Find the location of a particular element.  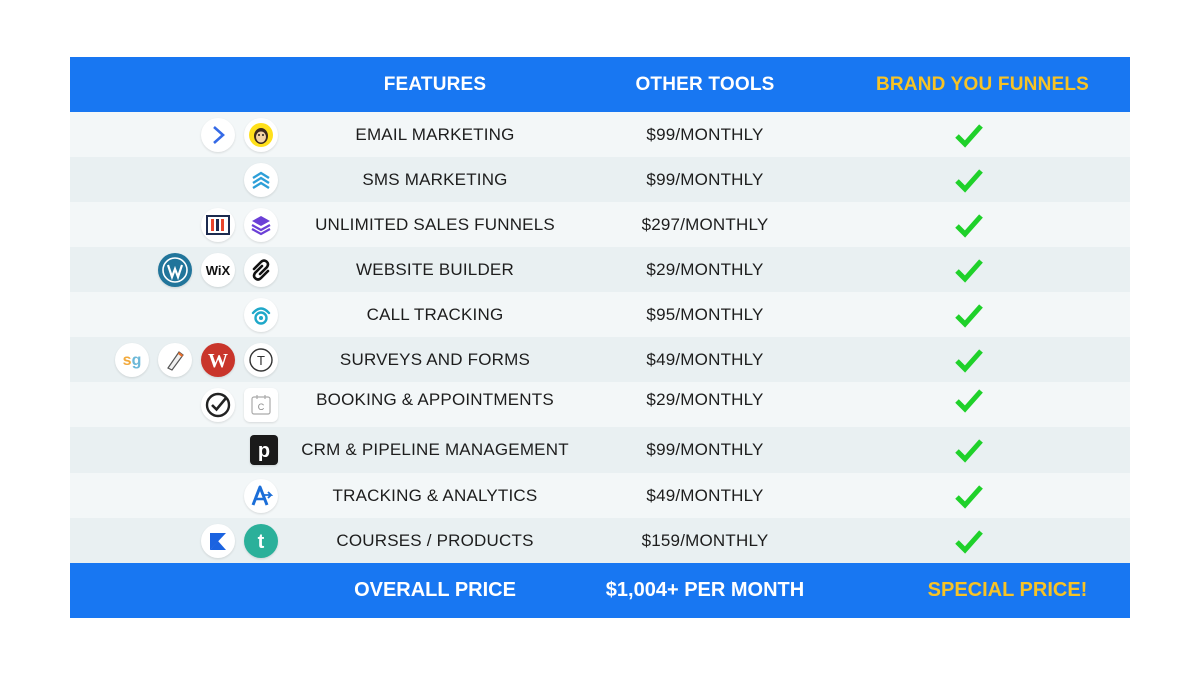

kajabi-logo-icon is located at coordinates (218, 540).